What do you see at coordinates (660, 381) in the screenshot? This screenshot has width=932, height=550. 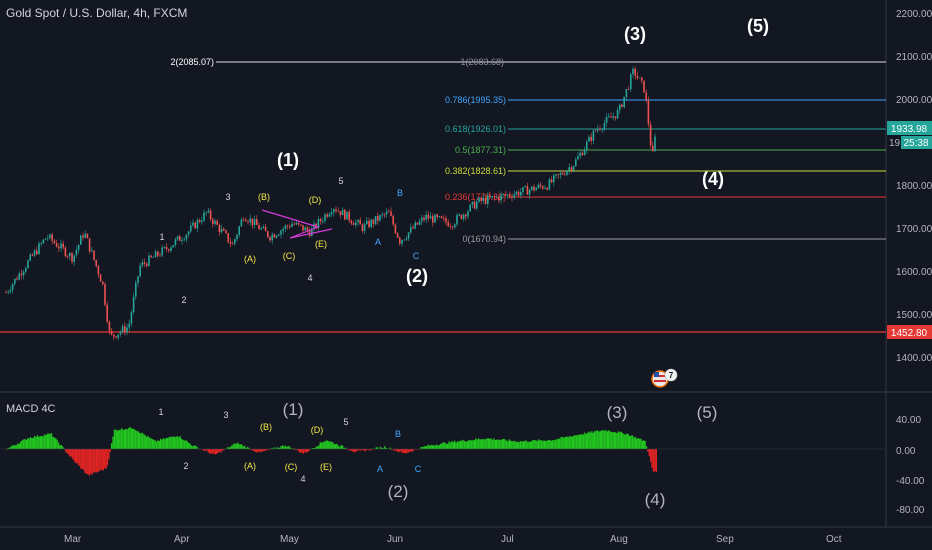 I see `flag-stripe` at bounding box center [660, 381].